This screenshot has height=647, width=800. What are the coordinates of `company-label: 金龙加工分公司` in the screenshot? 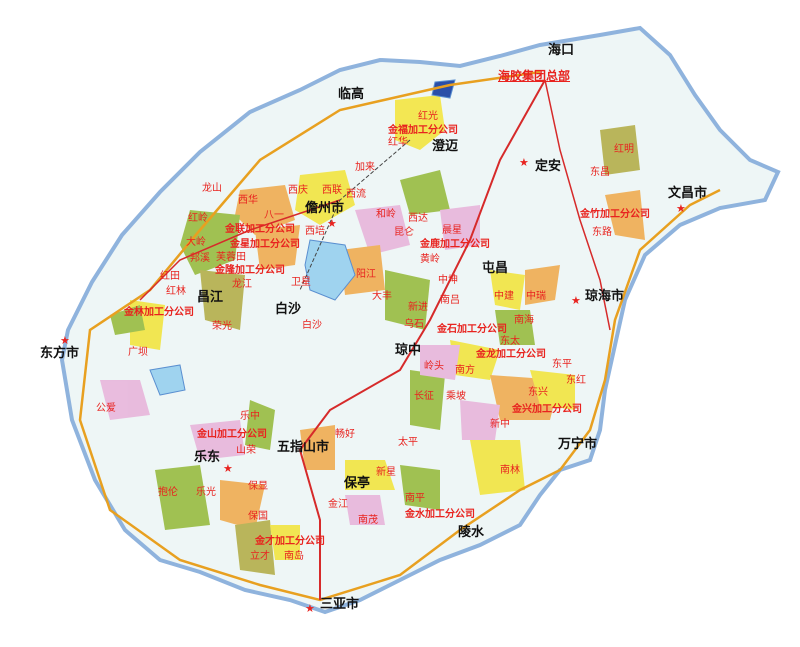 It's located at (511, 354).